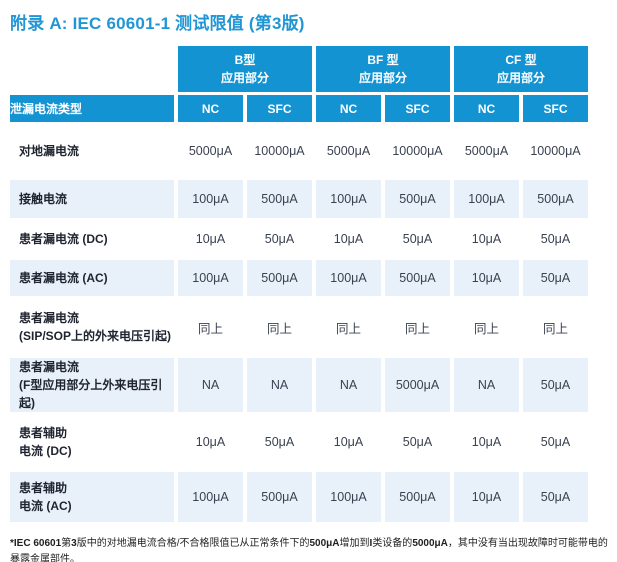 This screenshot has height=562, width=617. Describe the element at coordinates (63, 239) in the screenshot. I see `row-label: 患者漏电流 (DC)` at that location.